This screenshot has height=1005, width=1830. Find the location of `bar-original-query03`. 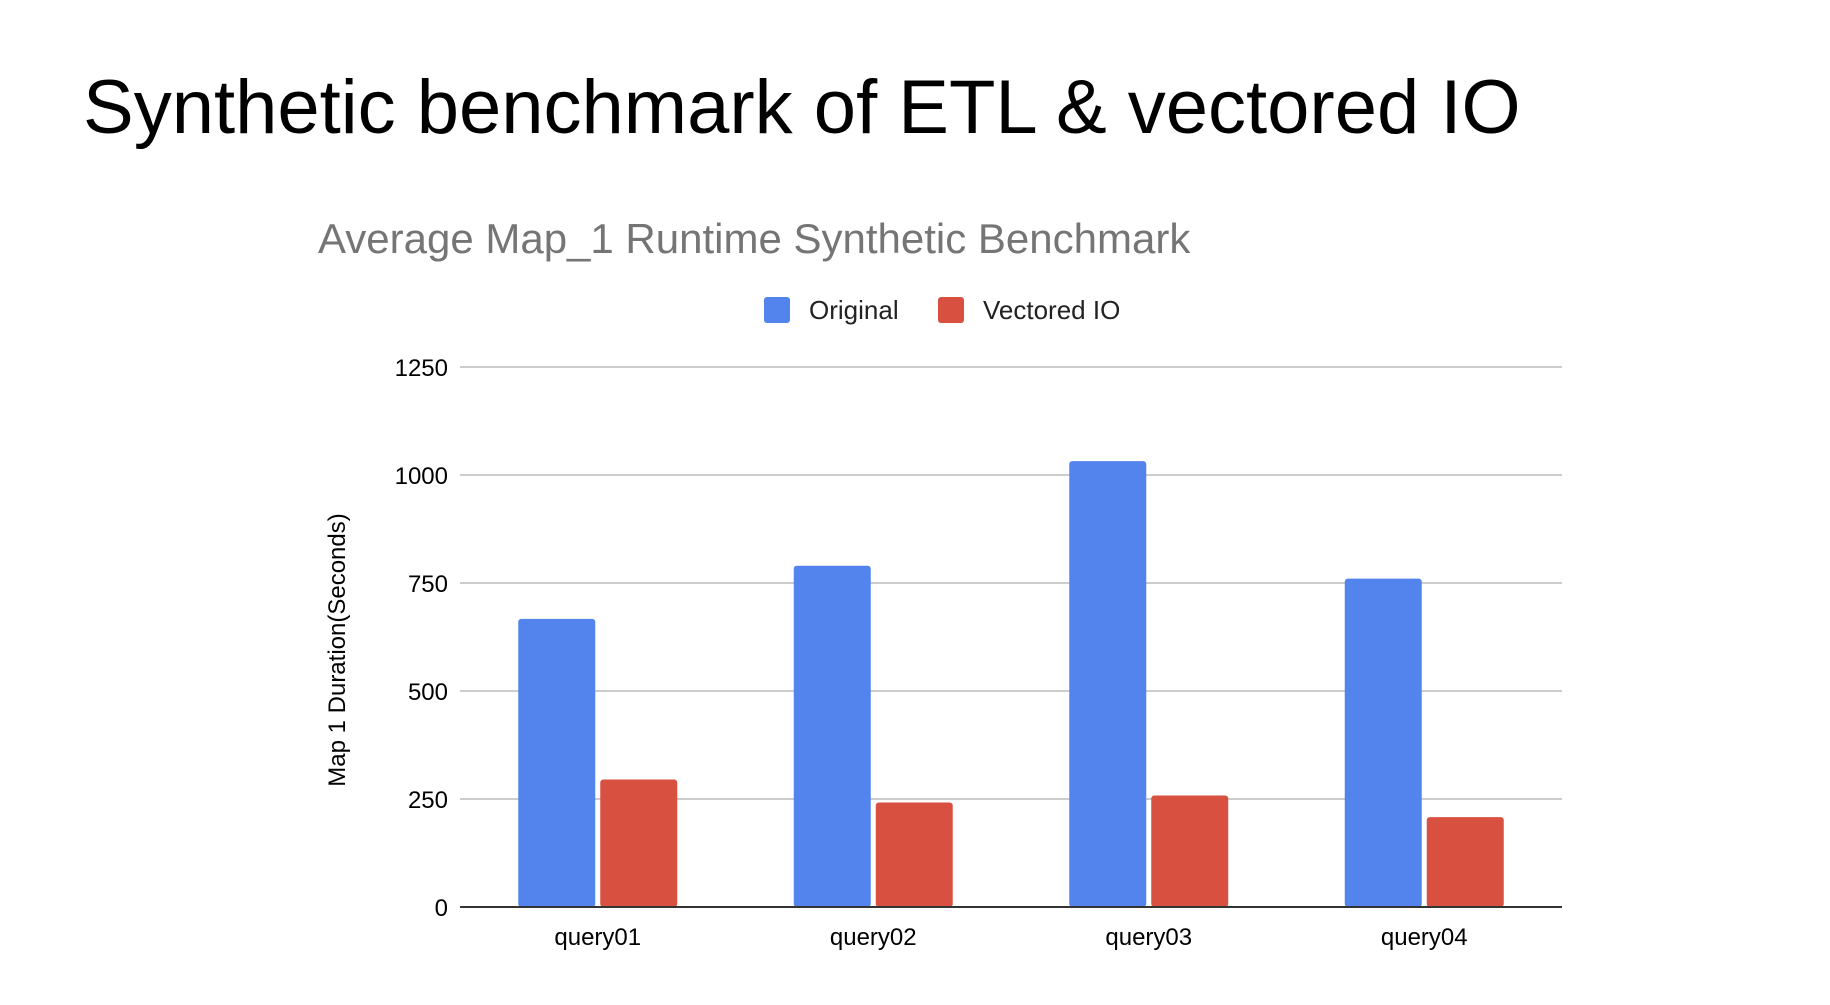

bar-original-query03 is located at coordinates (1108, 684).